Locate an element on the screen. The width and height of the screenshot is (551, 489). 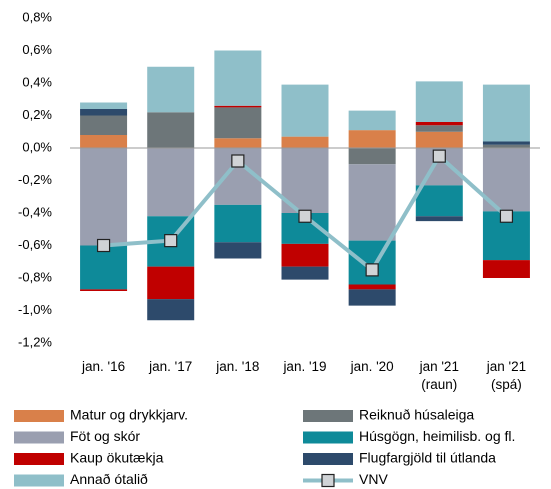
legend-label: Húsgögn, heimilisb. og fl. is located at coordinates (437, 436).